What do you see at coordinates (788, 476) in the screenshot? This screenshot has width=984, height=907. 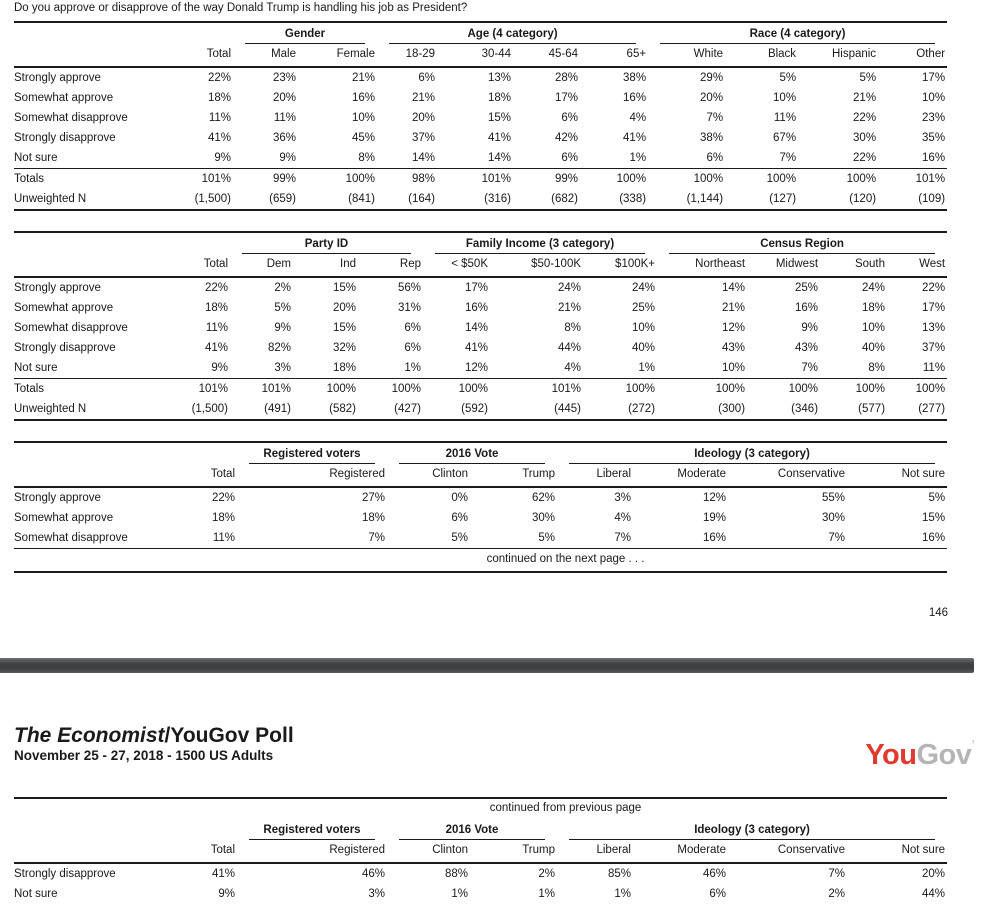 I see `column-header: Conservative` at bounding box center [788, 476].